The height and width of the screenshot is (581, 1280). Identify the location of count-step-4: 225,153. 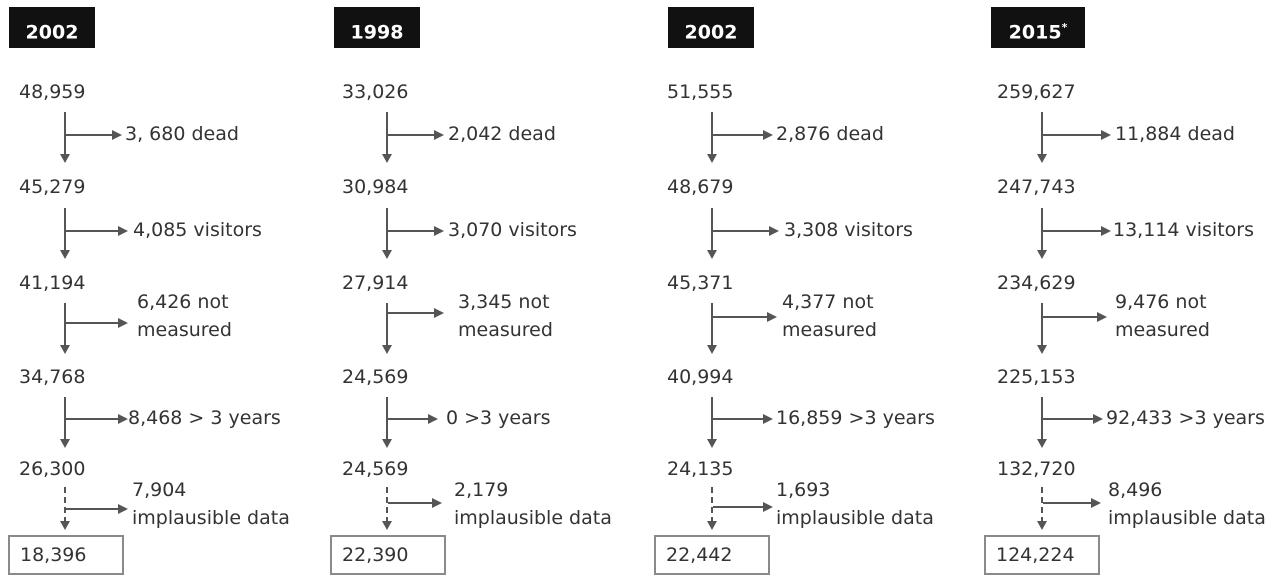
(1036, 377).